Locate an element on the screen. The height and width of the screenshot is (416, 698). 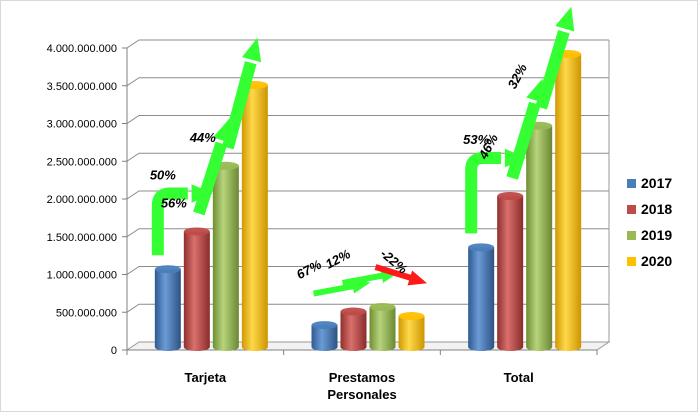
y-tick-label: 500.000.000 is located at coordinates (86, 313).